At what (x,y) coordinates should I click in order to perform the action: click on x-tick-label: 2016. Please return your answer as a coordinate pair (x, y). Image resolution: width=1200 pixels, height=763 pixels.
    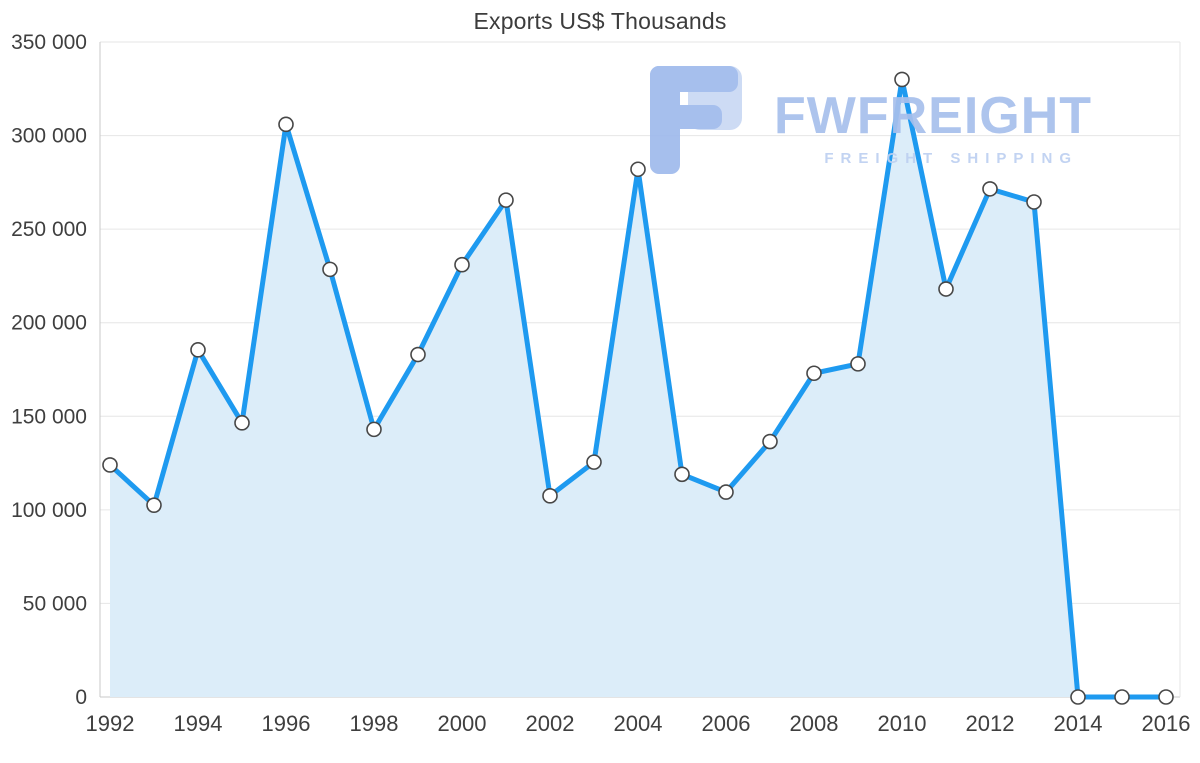
    Looking at the image, I should click on (1166, 723).